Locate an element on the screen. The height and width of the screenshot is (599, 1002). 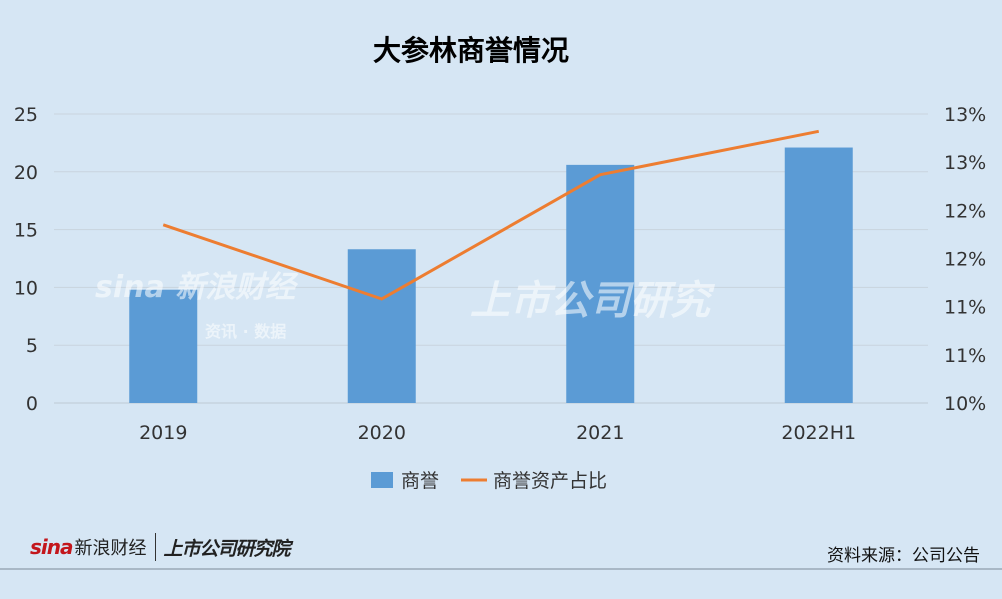
x-tick-label: 2022H1 is located at coordinates (818, 433).